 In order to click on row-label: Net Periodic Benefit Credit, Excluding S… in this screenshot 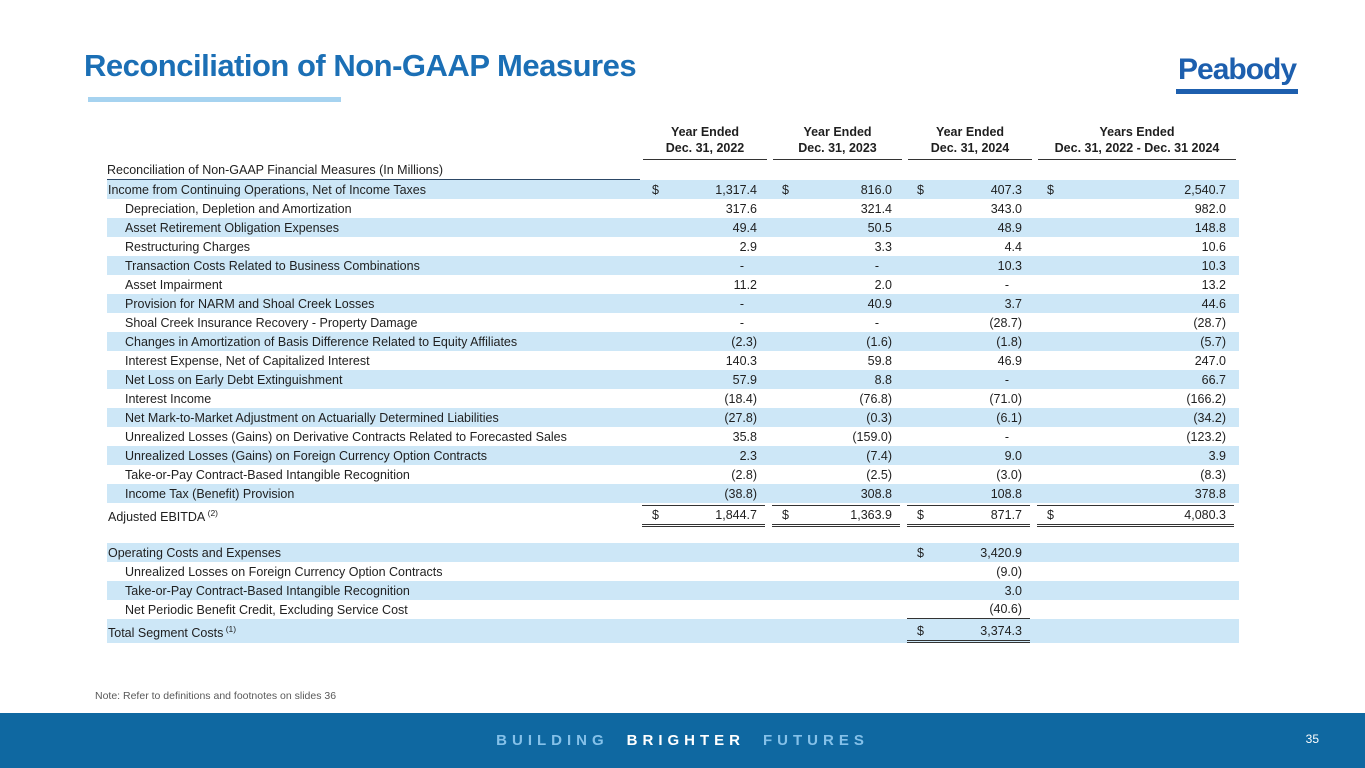, I will do `click(266, 609)`.